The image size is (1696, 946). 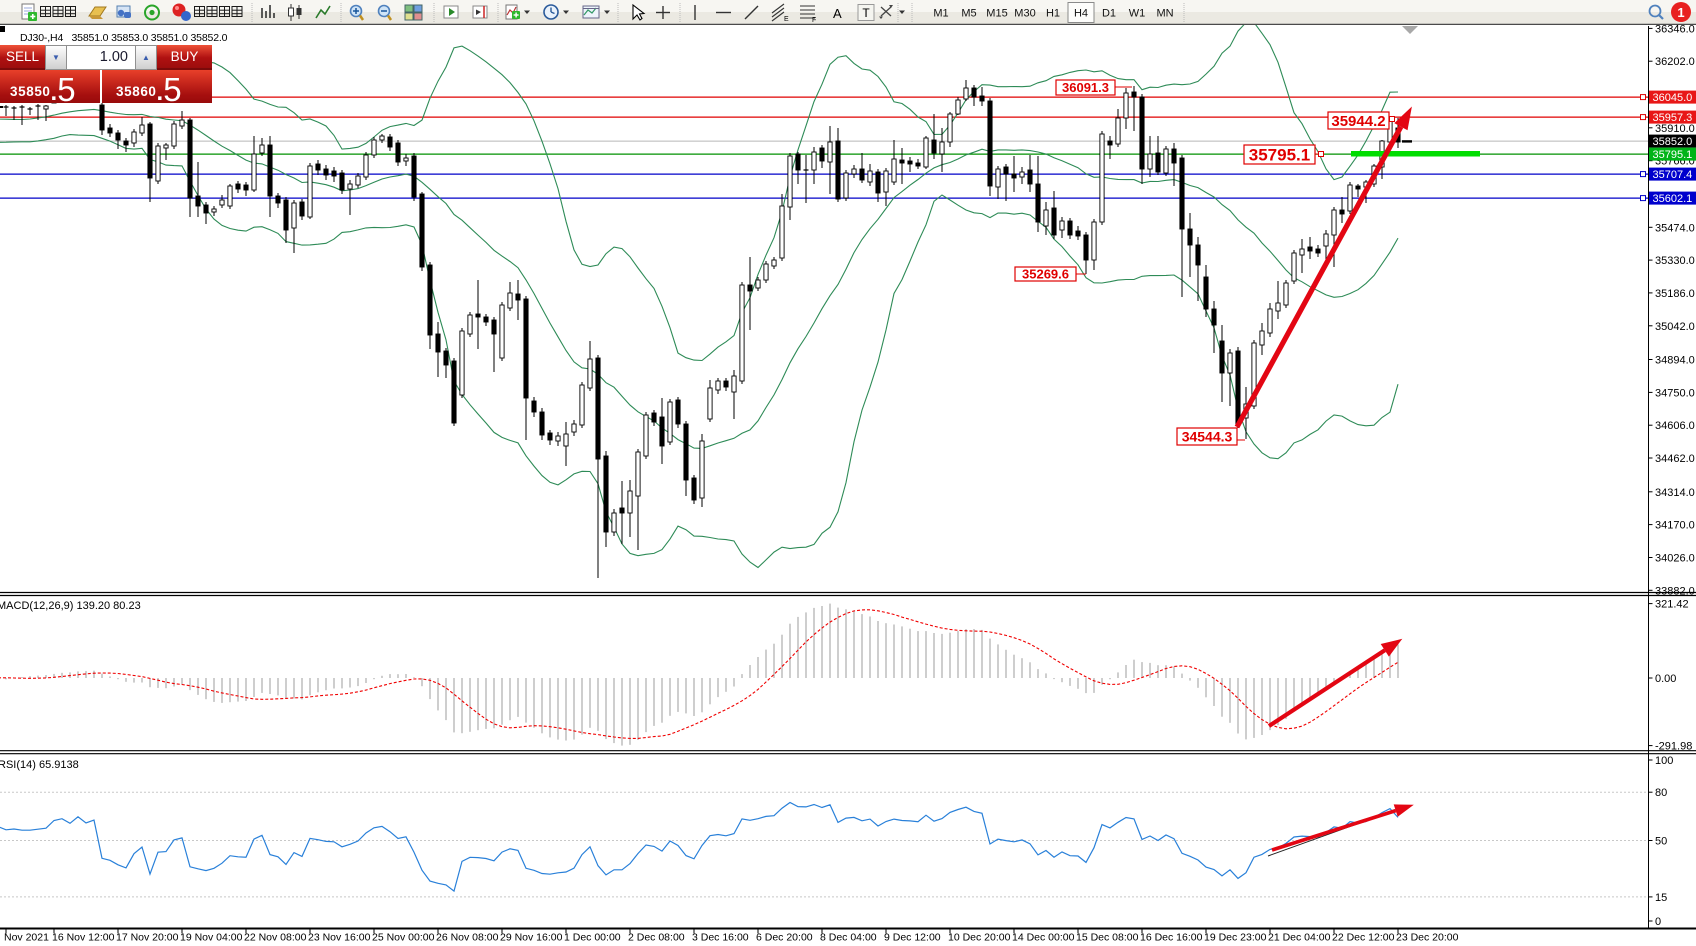 I want to click on svg-text: 35602.1, so click(x=1673, y=199).